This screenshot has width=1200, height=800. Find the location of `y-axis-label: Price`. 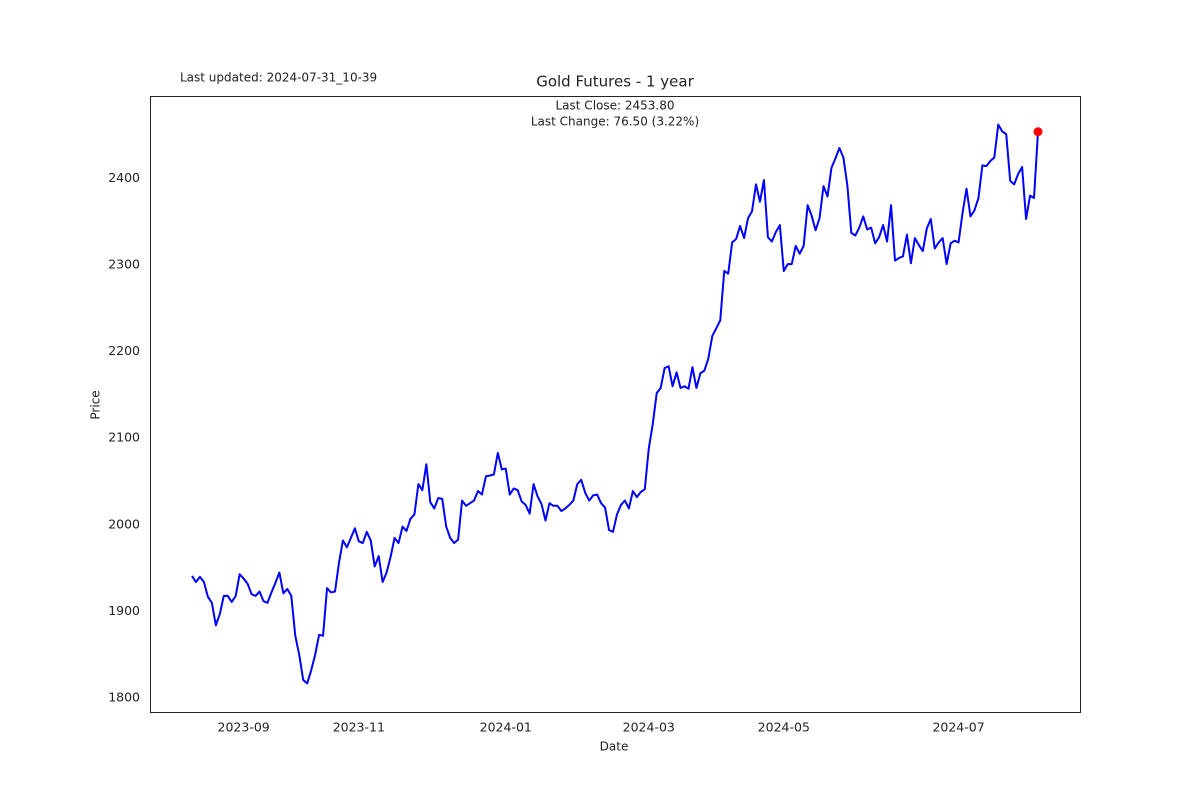

y-axis-label: Price is located at coordinates (96, 404).